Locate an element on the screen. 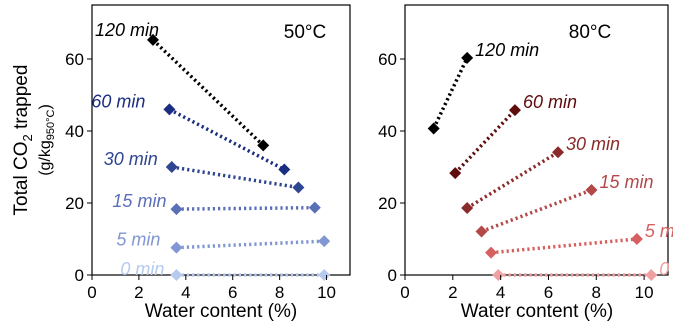  y-axis-unit-label: (g/kg950°C) is located at coordinates (47, 140).